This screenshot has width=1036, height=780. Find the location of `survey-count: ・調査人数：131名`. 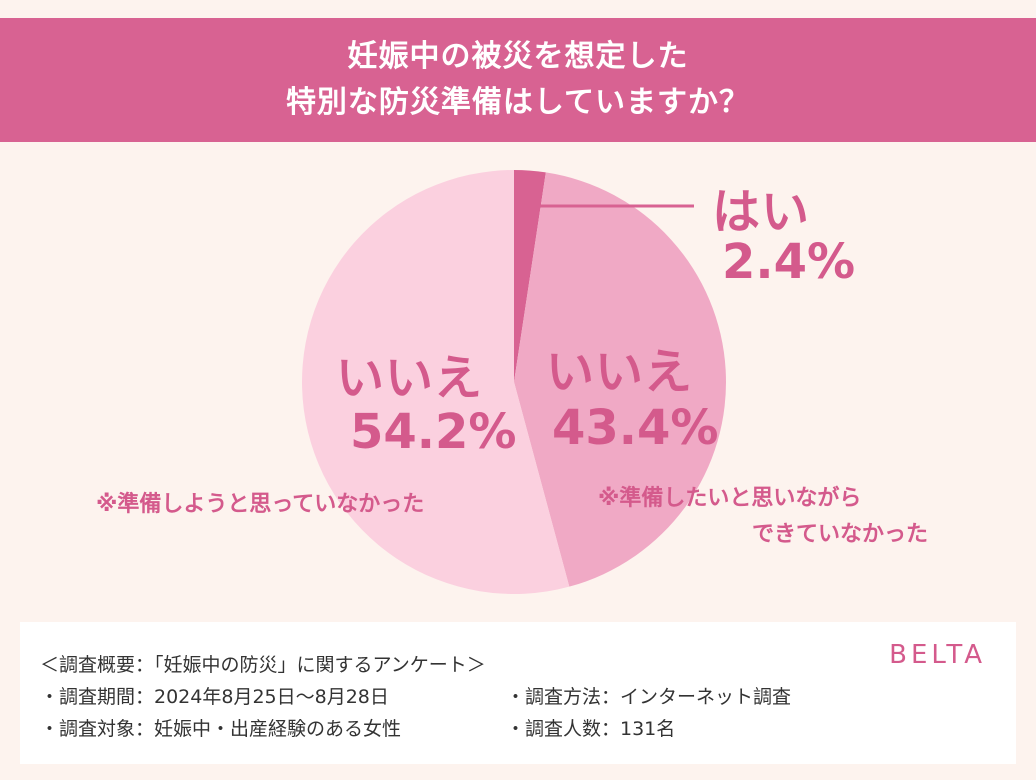

survey-count: ・調査人数：131名 is located at coordinates (591, 729).